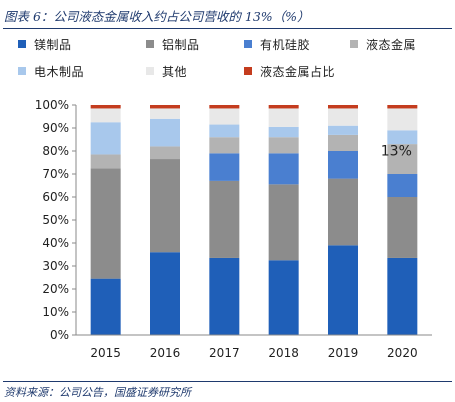 This screenshot has height=402, width=455. Describe the element at coordinates (283, 297) in the screenshot. I see `bar-segment-1-2018` at that location.